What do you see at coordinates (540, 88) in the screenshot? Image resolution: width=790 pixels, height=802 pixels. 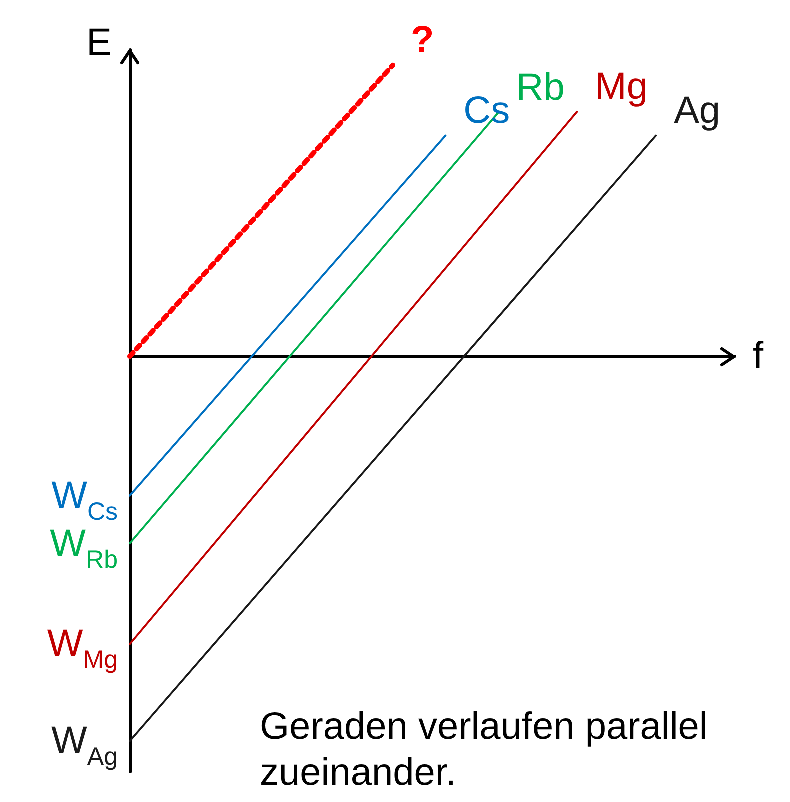 I see `series-label: Rb` at bounding box center [540, 88].